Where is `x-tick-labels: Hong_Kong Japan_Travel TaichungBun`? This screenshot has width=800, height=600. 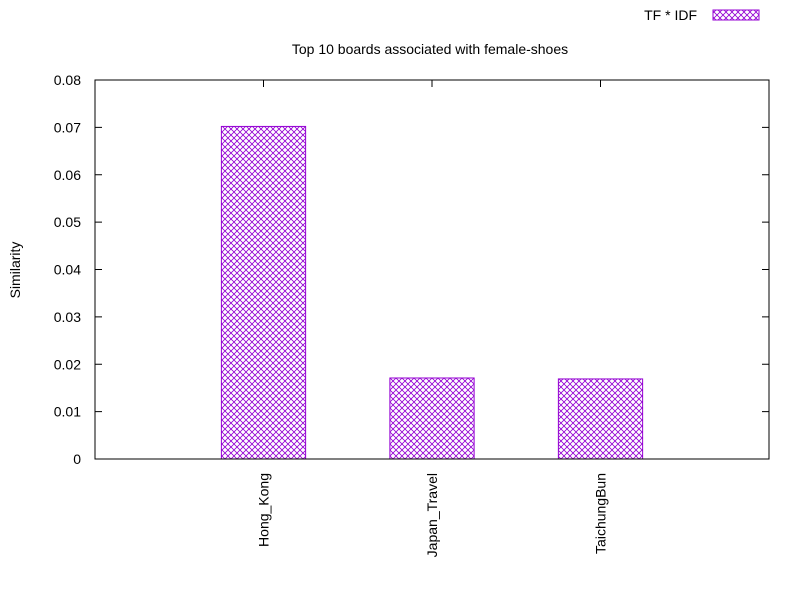
x-tick-labels: Hong_Kong Japan_Travel TaichungBun is located at coordinates (432, 515).